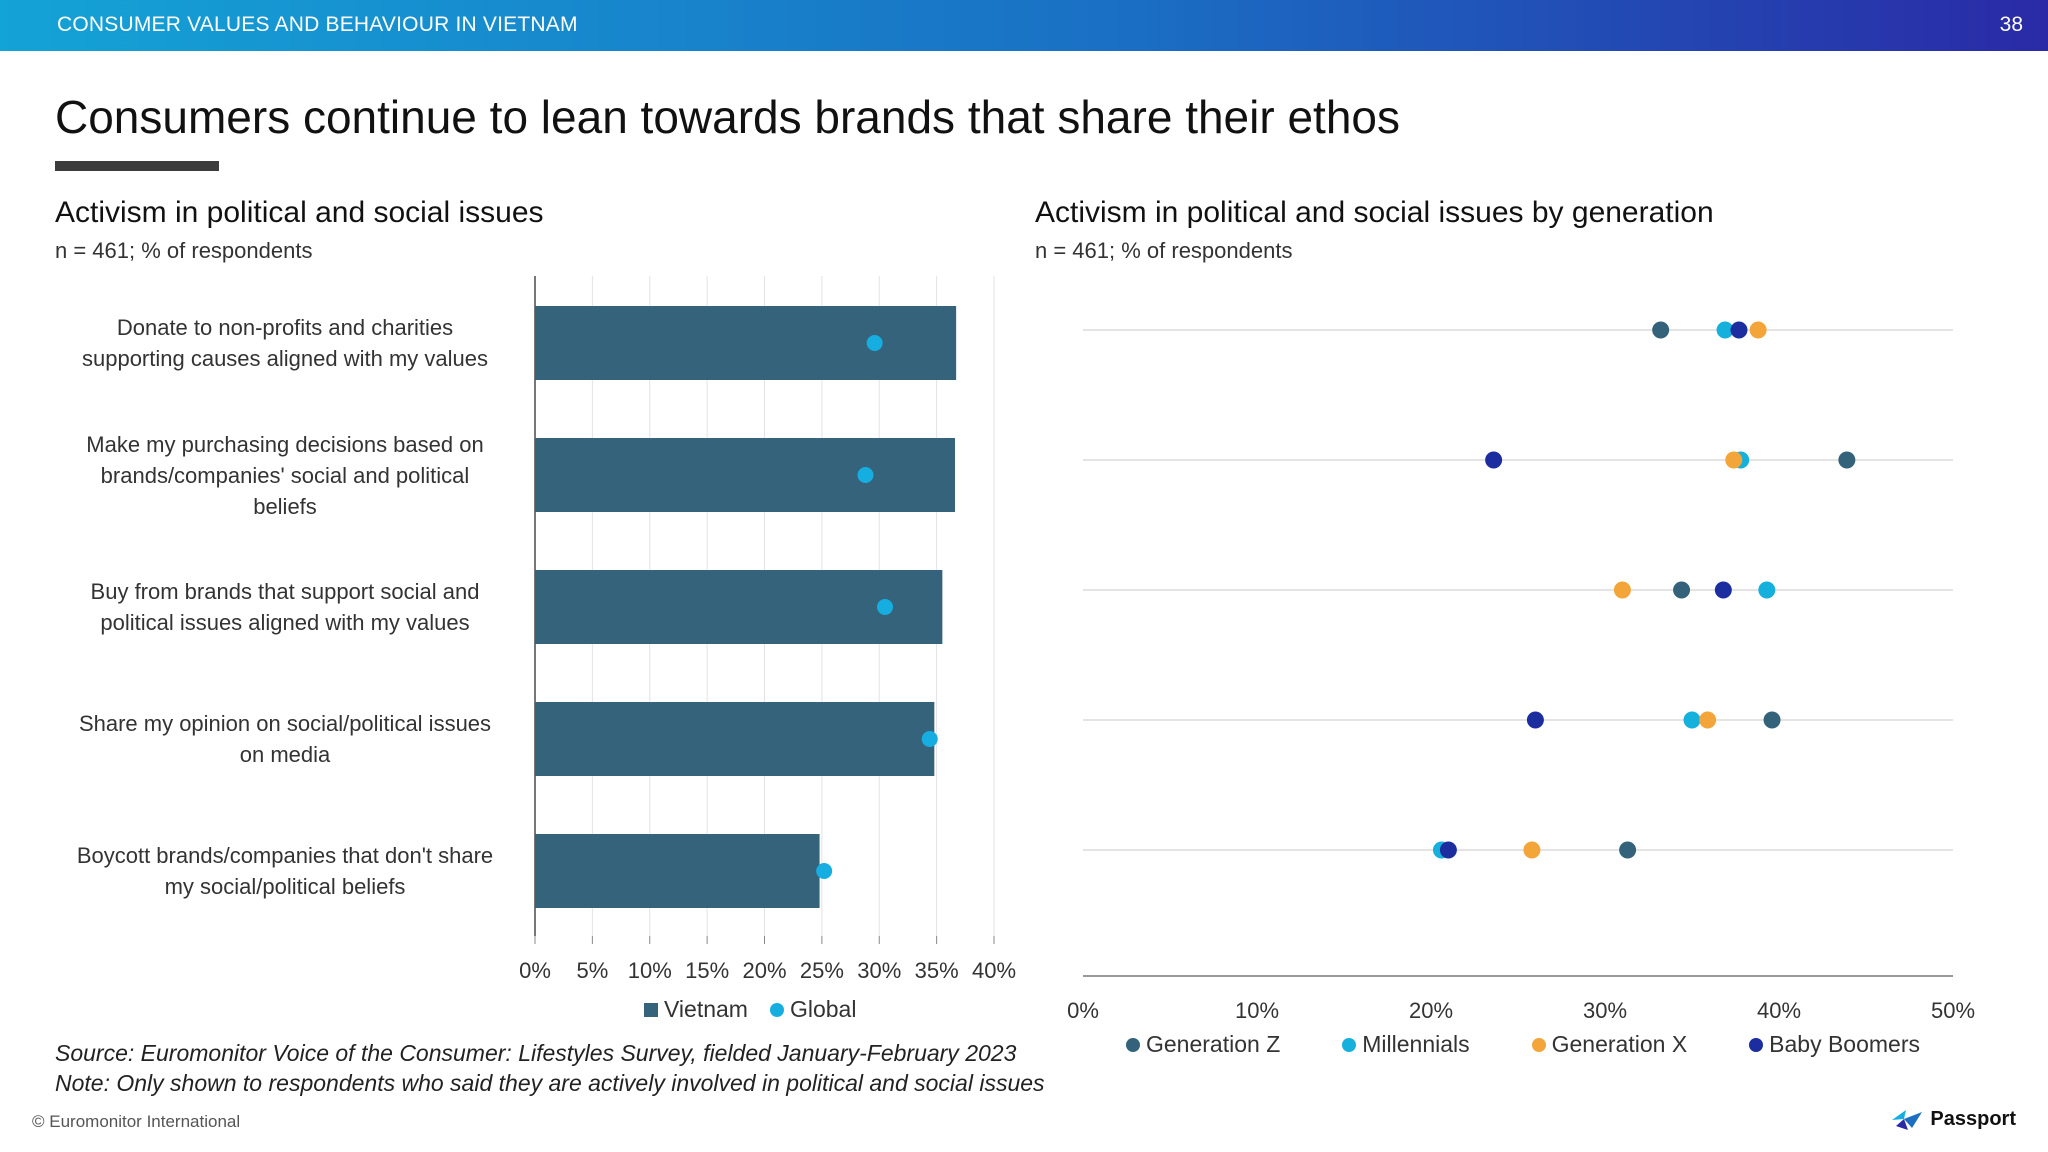 This screenshot has height=1152, width=2048. I want to click on baby-boomers-swatch, so click(1756, 1044).